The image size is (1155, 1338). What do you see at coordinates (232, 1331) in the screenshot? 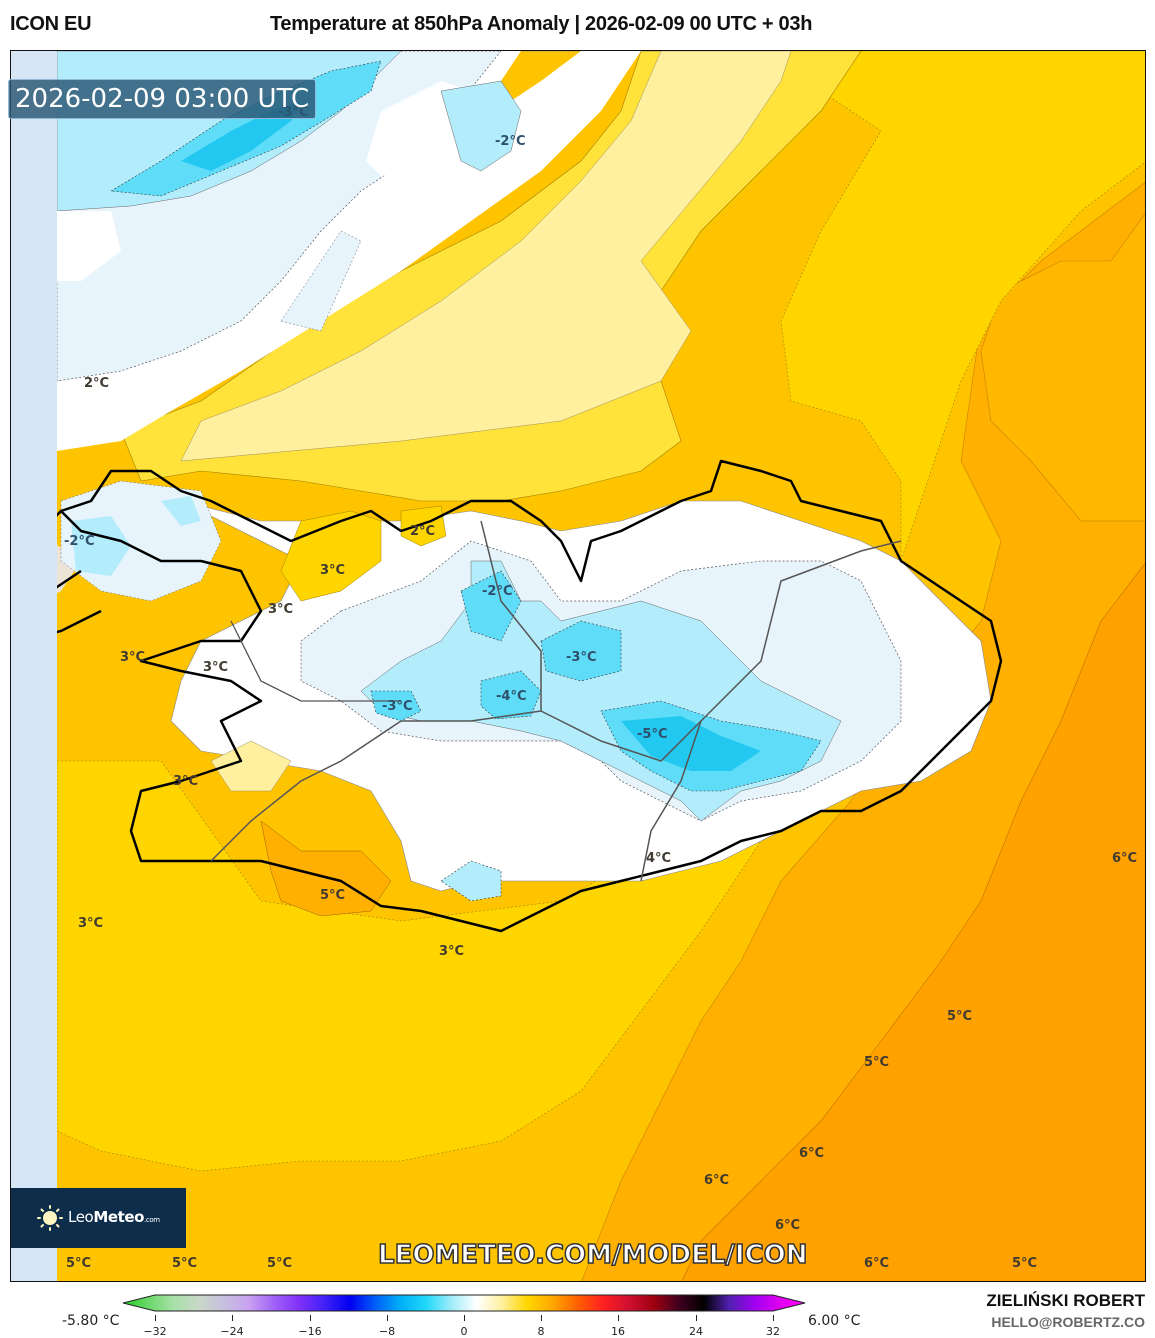
I see `colorbar-tick-label: −24` at bounding box center [232, 1331].